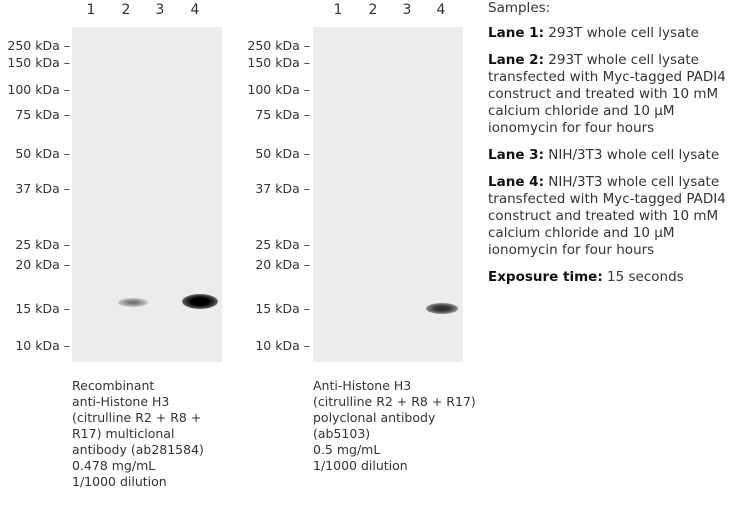 Image resolution: width=743 pixels, height=508 pixels. Describe the element at coordinates (133, 302) in the screenshot. I see `band-lane2` at that location.